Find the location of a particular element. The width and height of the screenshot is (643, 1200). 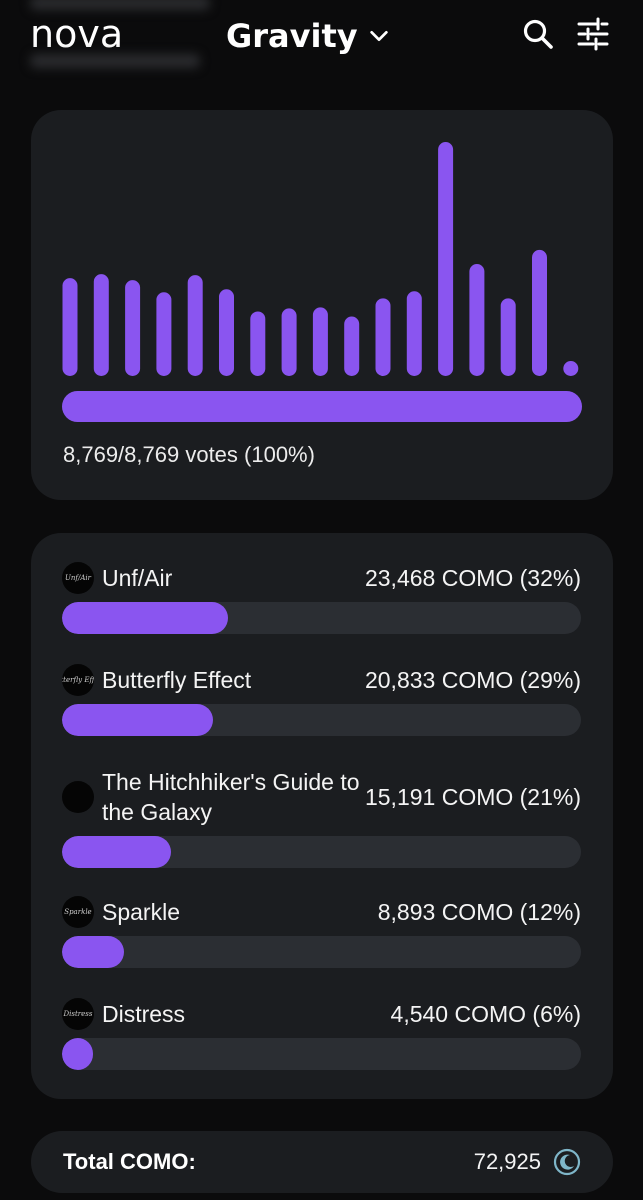

avatar-text: Butterfly Effect is located at coordinates (78, 680).